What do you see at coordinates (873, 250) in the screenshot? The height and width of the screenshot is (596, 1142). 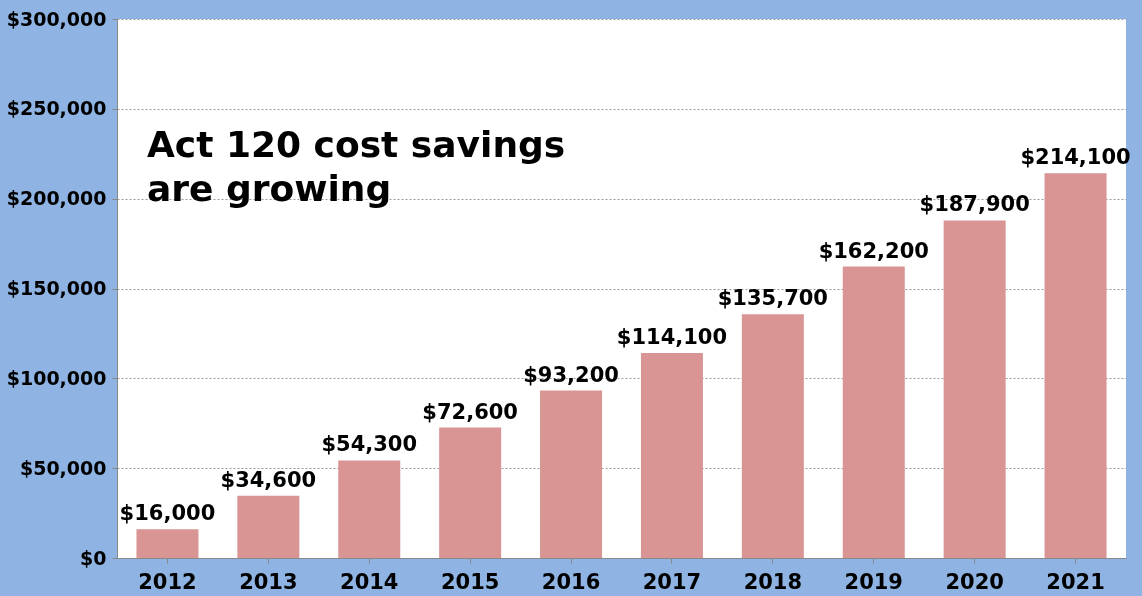 I see `data-label: $162,200` at bounding box center [873, 250].